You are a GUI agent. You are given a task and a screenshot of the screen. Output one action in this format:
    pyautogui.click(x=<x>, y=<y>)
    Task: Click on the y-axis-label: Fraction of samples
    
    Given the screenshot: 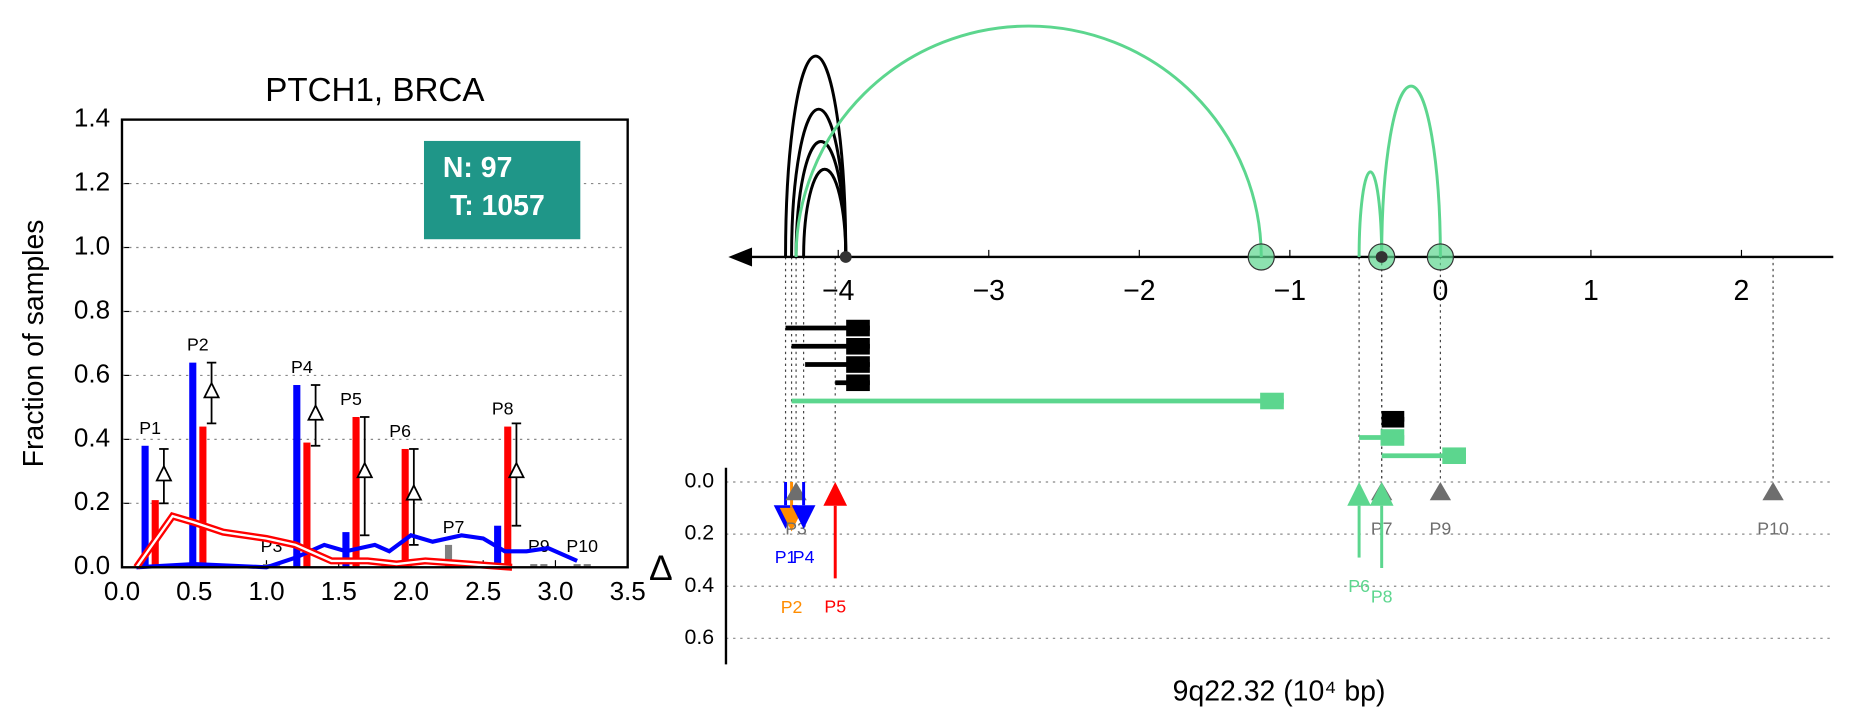 What is the action you would take?
    pyautogui.click(x=34, y=344)
    